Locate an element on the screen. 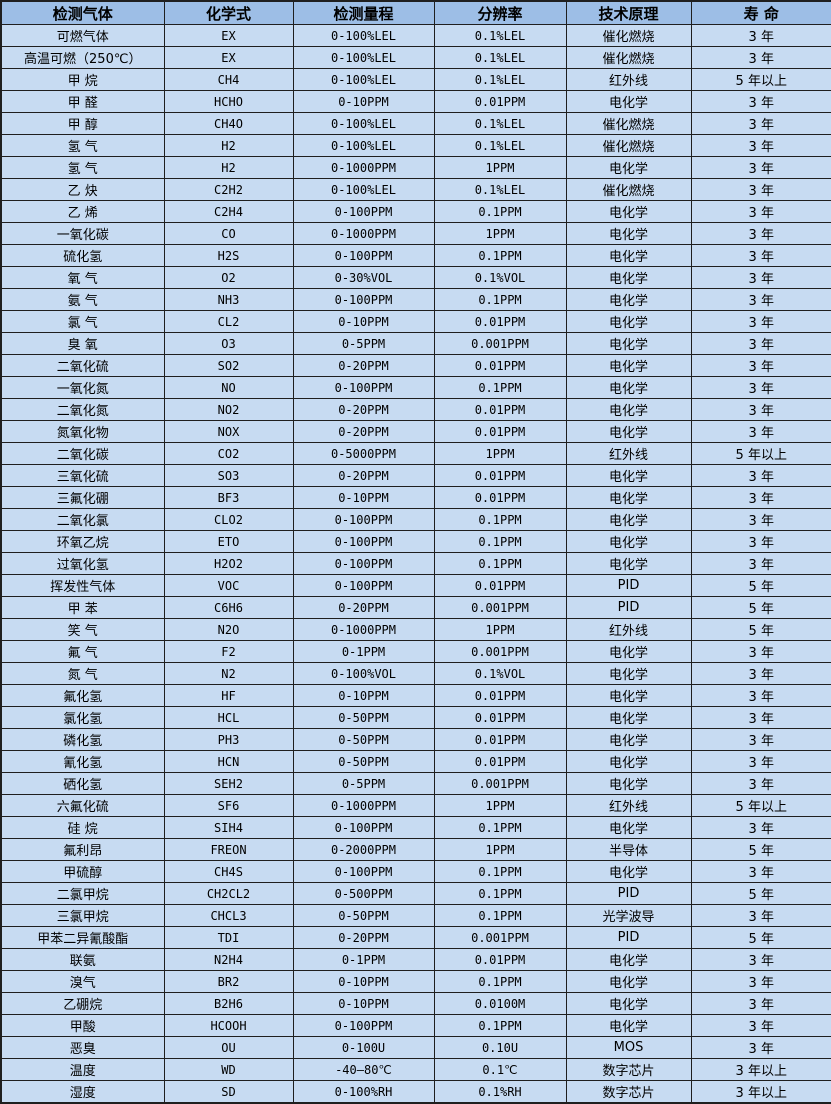 The height and width of the screenshot is (1104, 831). table-row: 硫化氢 H2S 0-100PPM 0.1PPM 电化学 3 年 is located at coordinates (415, 255).